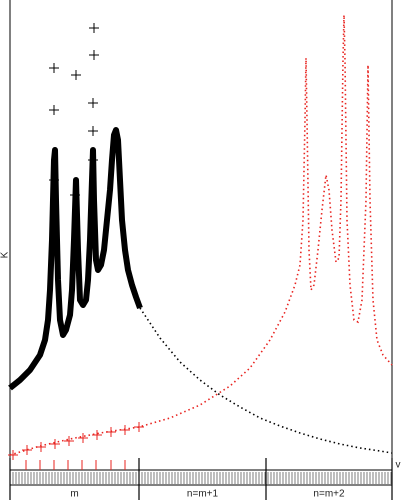 Image resolution: width=403 pixels, height=500 pixels. What do you see at coordinates (74, 494) in the screenshot?
I see `section-label: m` at bounding box center [74, 494].